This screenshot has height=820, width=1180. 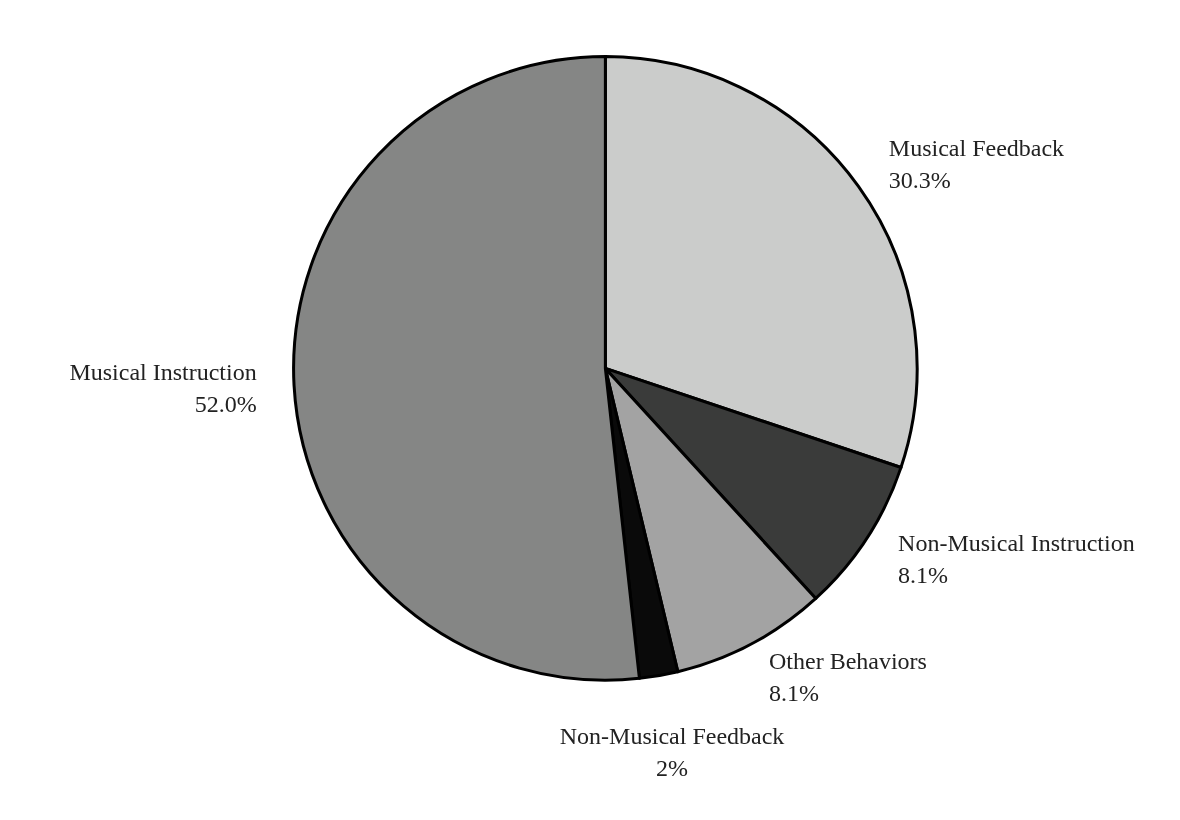 What do you see at coordinates (672, 736) in the screenshot?
I see `slice-label: Non-Musical Feedback` at bounding box center [672, 736].